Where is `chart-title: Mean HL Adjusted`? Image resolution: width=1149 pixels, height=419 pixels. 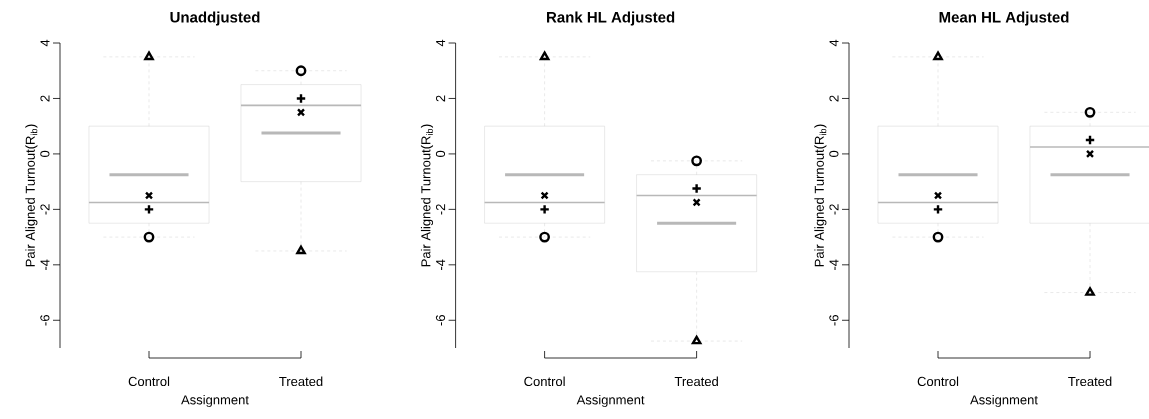 chart-title: Mean HL Adjusted is located at coordinates (1004, 18).